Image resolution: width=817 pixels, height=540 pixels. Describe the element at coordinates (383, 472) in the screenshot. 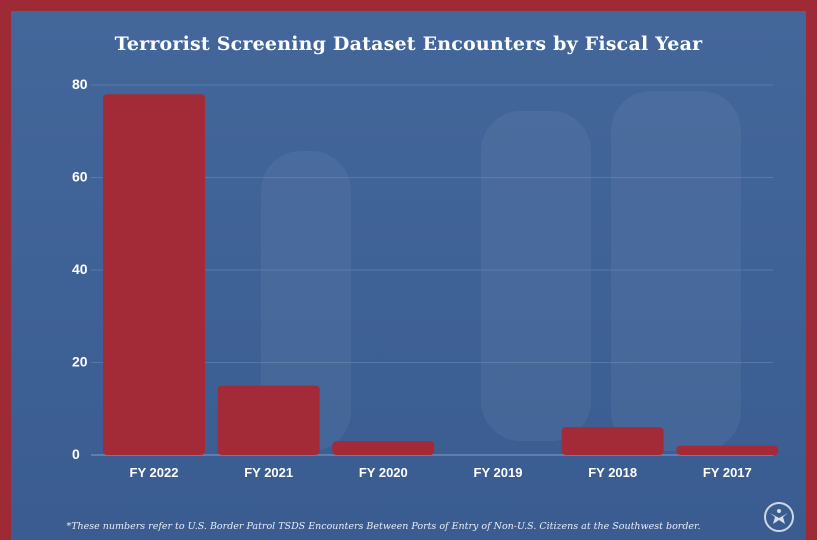

I see `x-tick-label: FY 2020` at that location.